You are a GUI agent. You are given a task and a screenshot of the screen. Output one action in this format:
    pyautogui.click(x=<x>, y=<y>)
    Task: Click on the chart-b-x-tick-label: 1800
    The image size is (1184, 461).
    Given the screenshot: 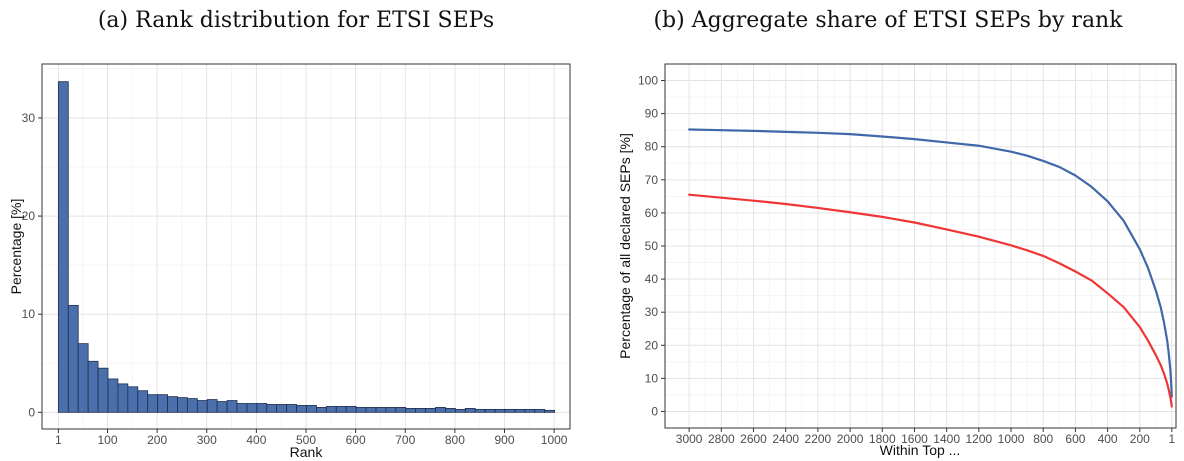 What is the action you would take?
    pyautogui.click(x=882, y=439)
    